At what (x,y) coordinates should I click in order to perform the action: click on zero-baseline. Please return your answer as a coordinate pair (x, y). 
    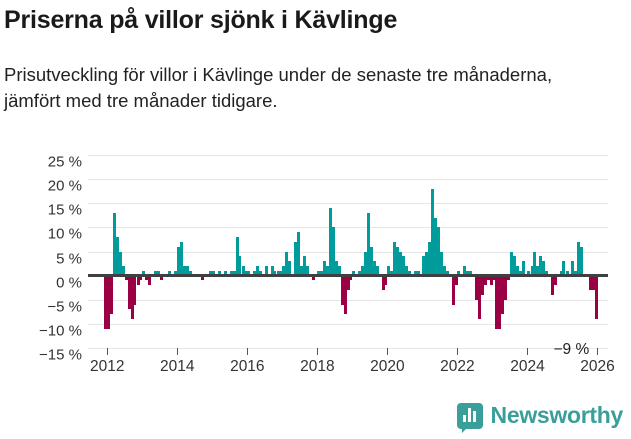
    Looking at the image, I should click on (348, 276).